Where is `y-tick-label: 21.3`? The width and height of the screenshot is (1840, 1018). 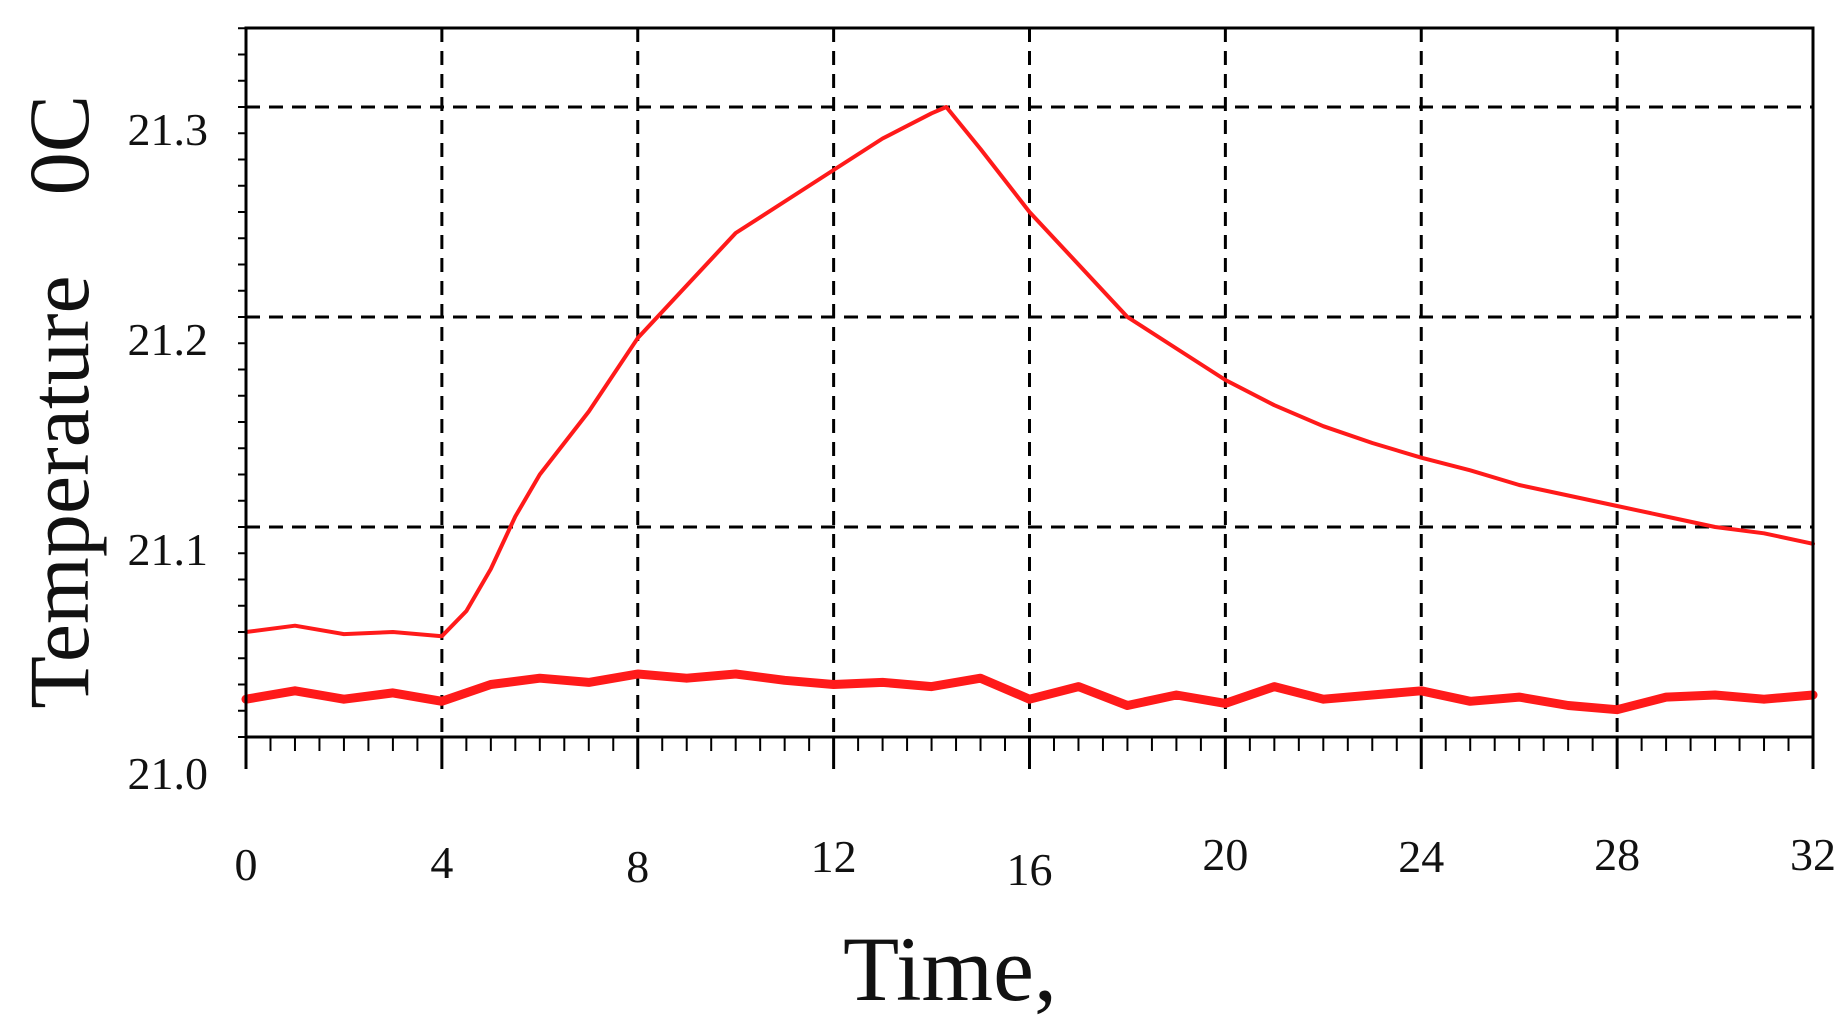
y-tick-label: 21.3 is located at coordinates (168, 129).